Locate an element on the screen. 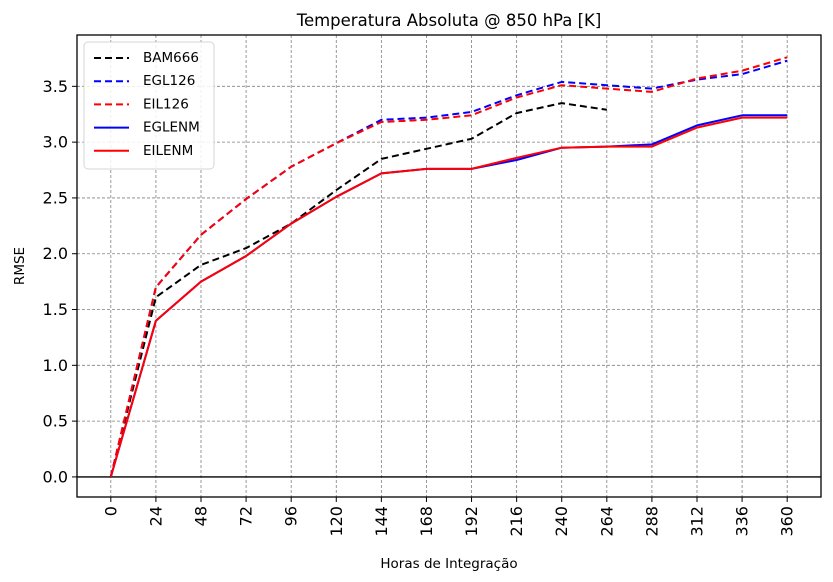  legend-item-bam666: BAM666 is located at coordinates (146, 58).